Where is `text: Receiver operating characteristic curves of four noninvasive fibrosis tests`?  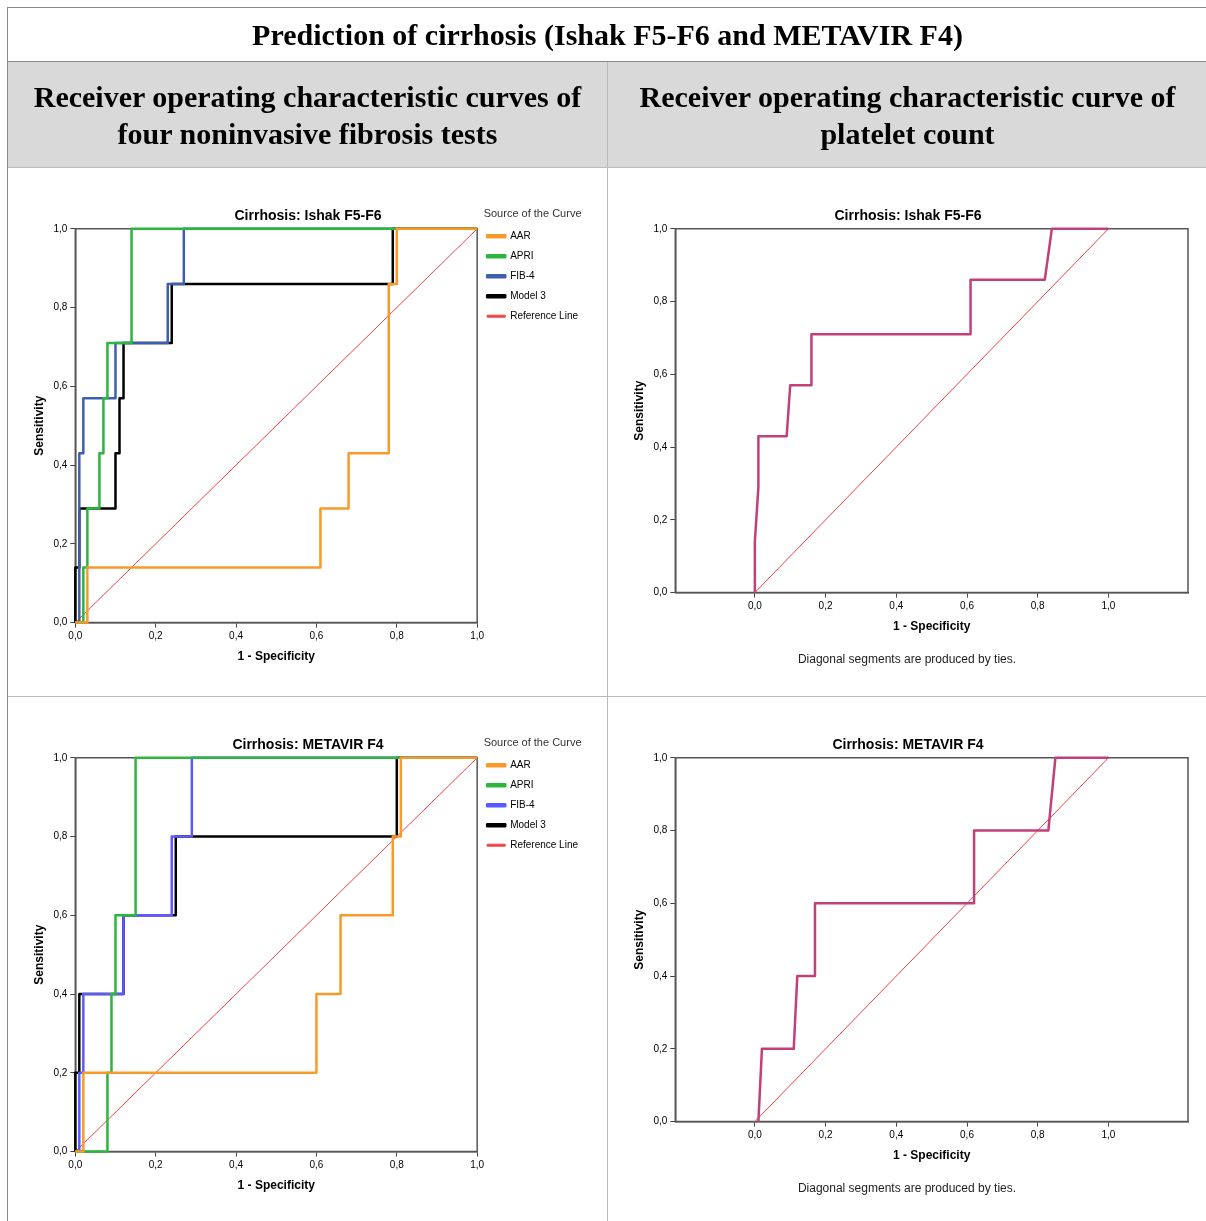
text: Receiver operating characteristic curves of four noninvasive fibrosis tests is located at coordinates (307, 115).